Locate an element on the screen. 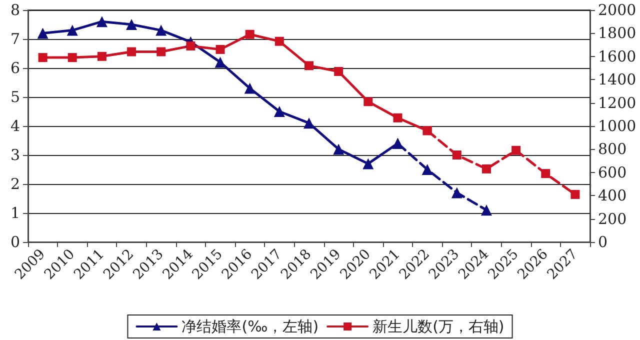 This screenshot has height=340, width=640. y2-tick-label: 1600 is located at coordinates (617, 56).